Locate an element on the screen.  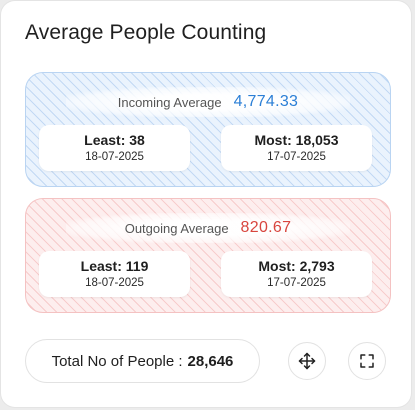
incoming-least-box: Least: 38 18-07-2025 is located at coordinates (114, 148).